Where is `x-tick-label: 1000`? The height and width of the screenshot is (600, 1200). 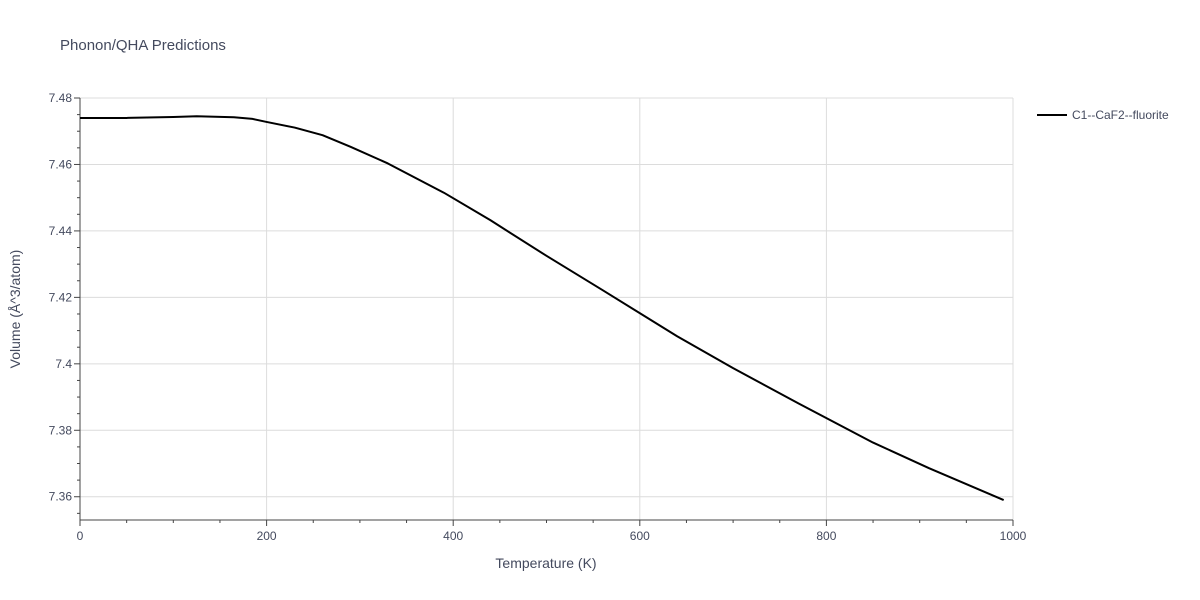 x-tick-label: 1000 is located at coordinates (1013, 536).